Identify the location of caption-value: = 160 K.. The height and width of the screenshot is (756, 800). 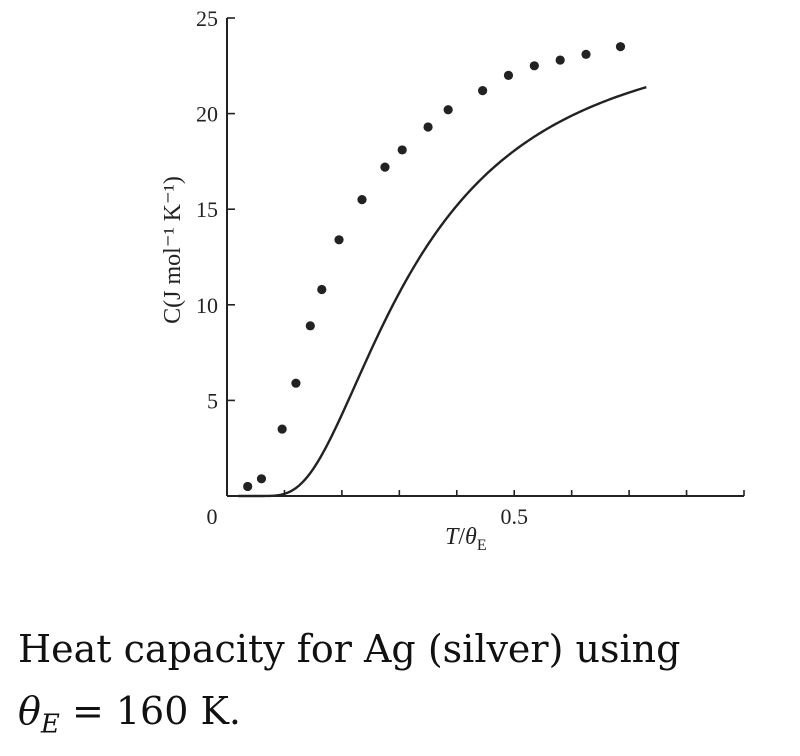
(150, 711).